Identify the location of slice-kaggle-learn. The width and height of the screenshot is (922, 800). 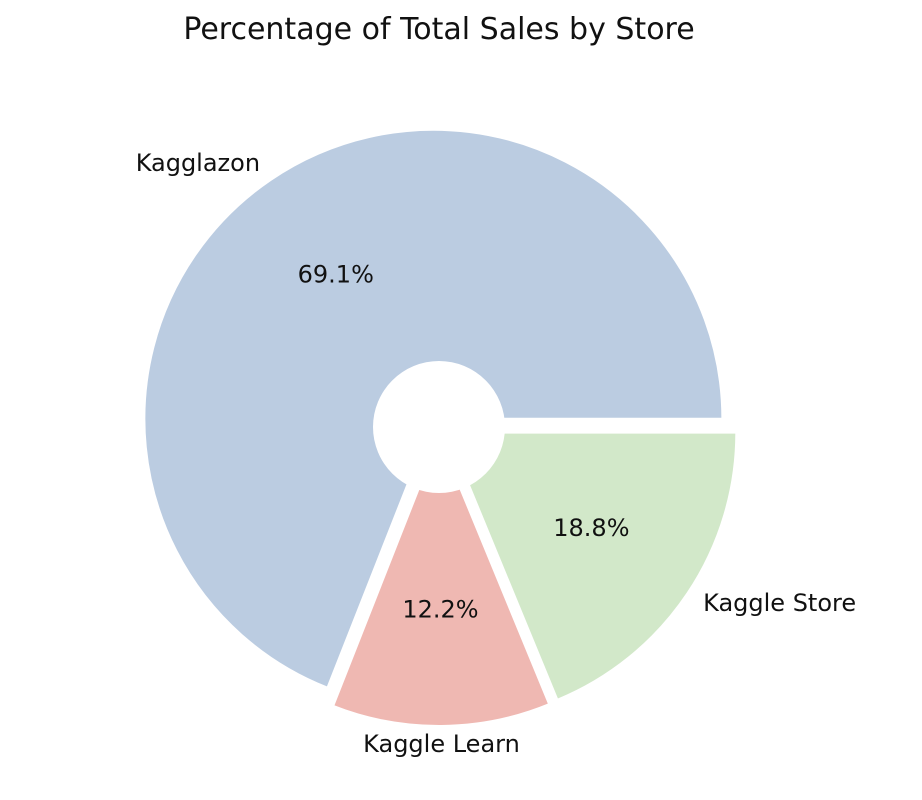
(441, 580).